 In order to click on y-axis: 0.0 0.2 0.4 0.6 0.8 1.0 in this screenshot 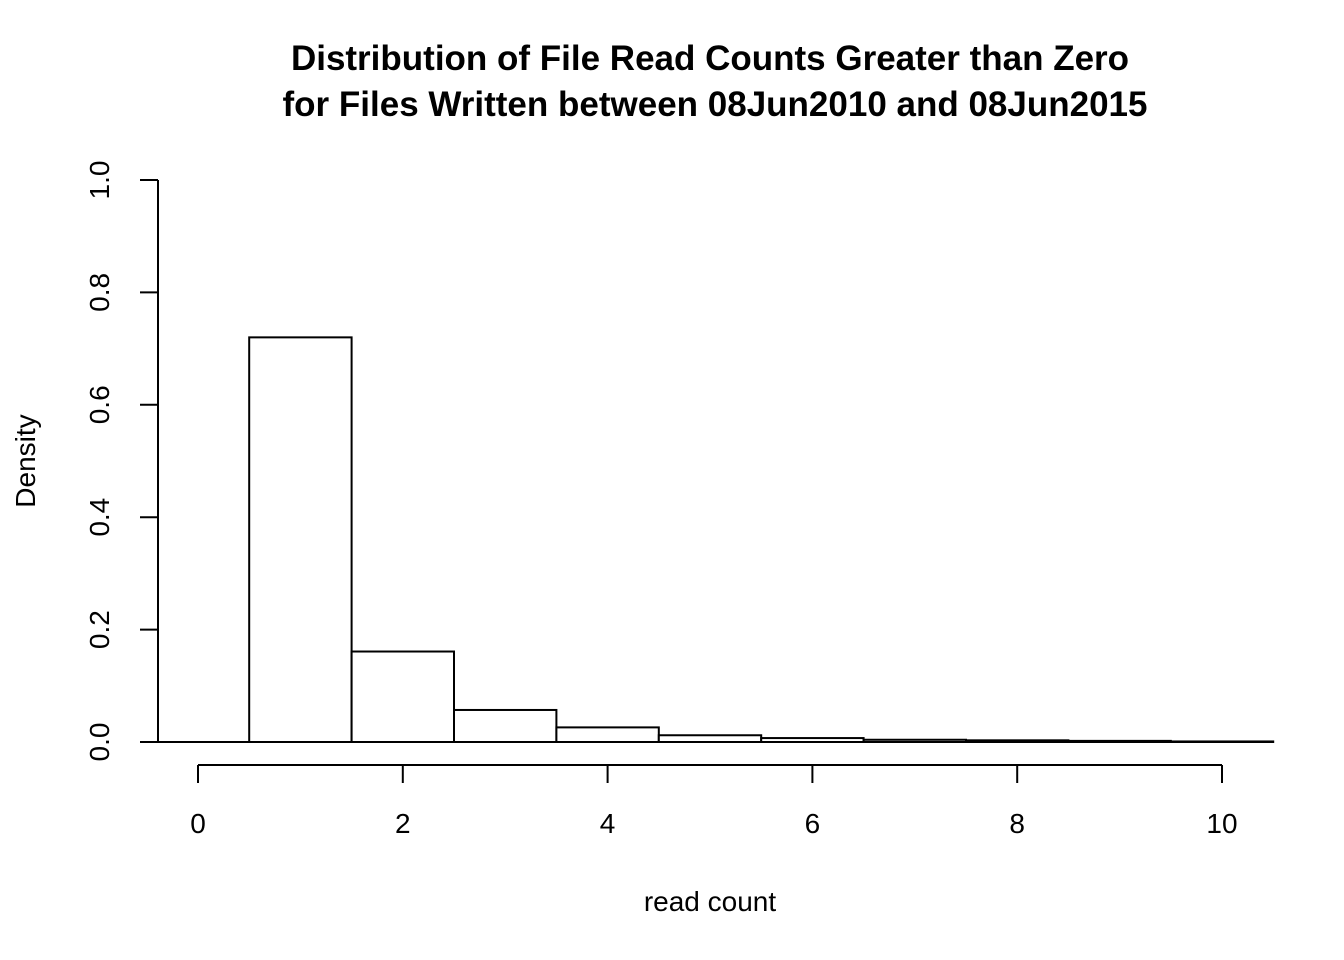, I will do `click(121, 461)`.